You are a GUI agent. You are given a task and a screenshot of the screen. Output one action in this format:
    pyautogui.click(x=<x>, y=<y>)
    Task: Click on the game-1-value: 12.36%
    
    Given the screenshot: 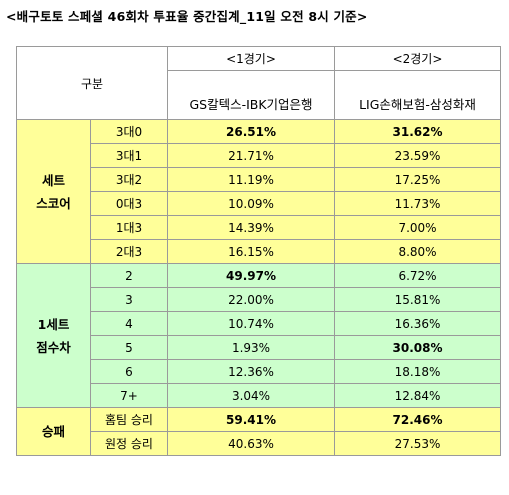 What is the action you would take?
    pyautogui.click(x=251, y=371)
    